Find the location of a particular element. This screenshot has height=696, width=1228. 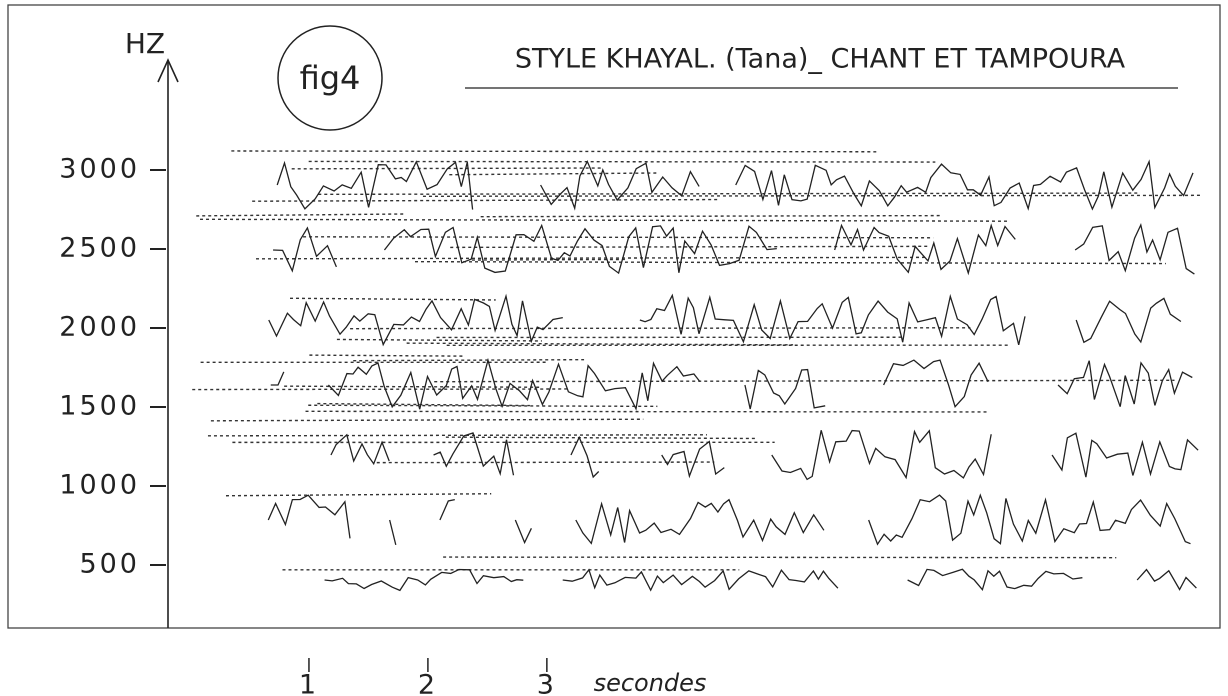

y-tick-label: 500 is located at coordinates (109, 564).